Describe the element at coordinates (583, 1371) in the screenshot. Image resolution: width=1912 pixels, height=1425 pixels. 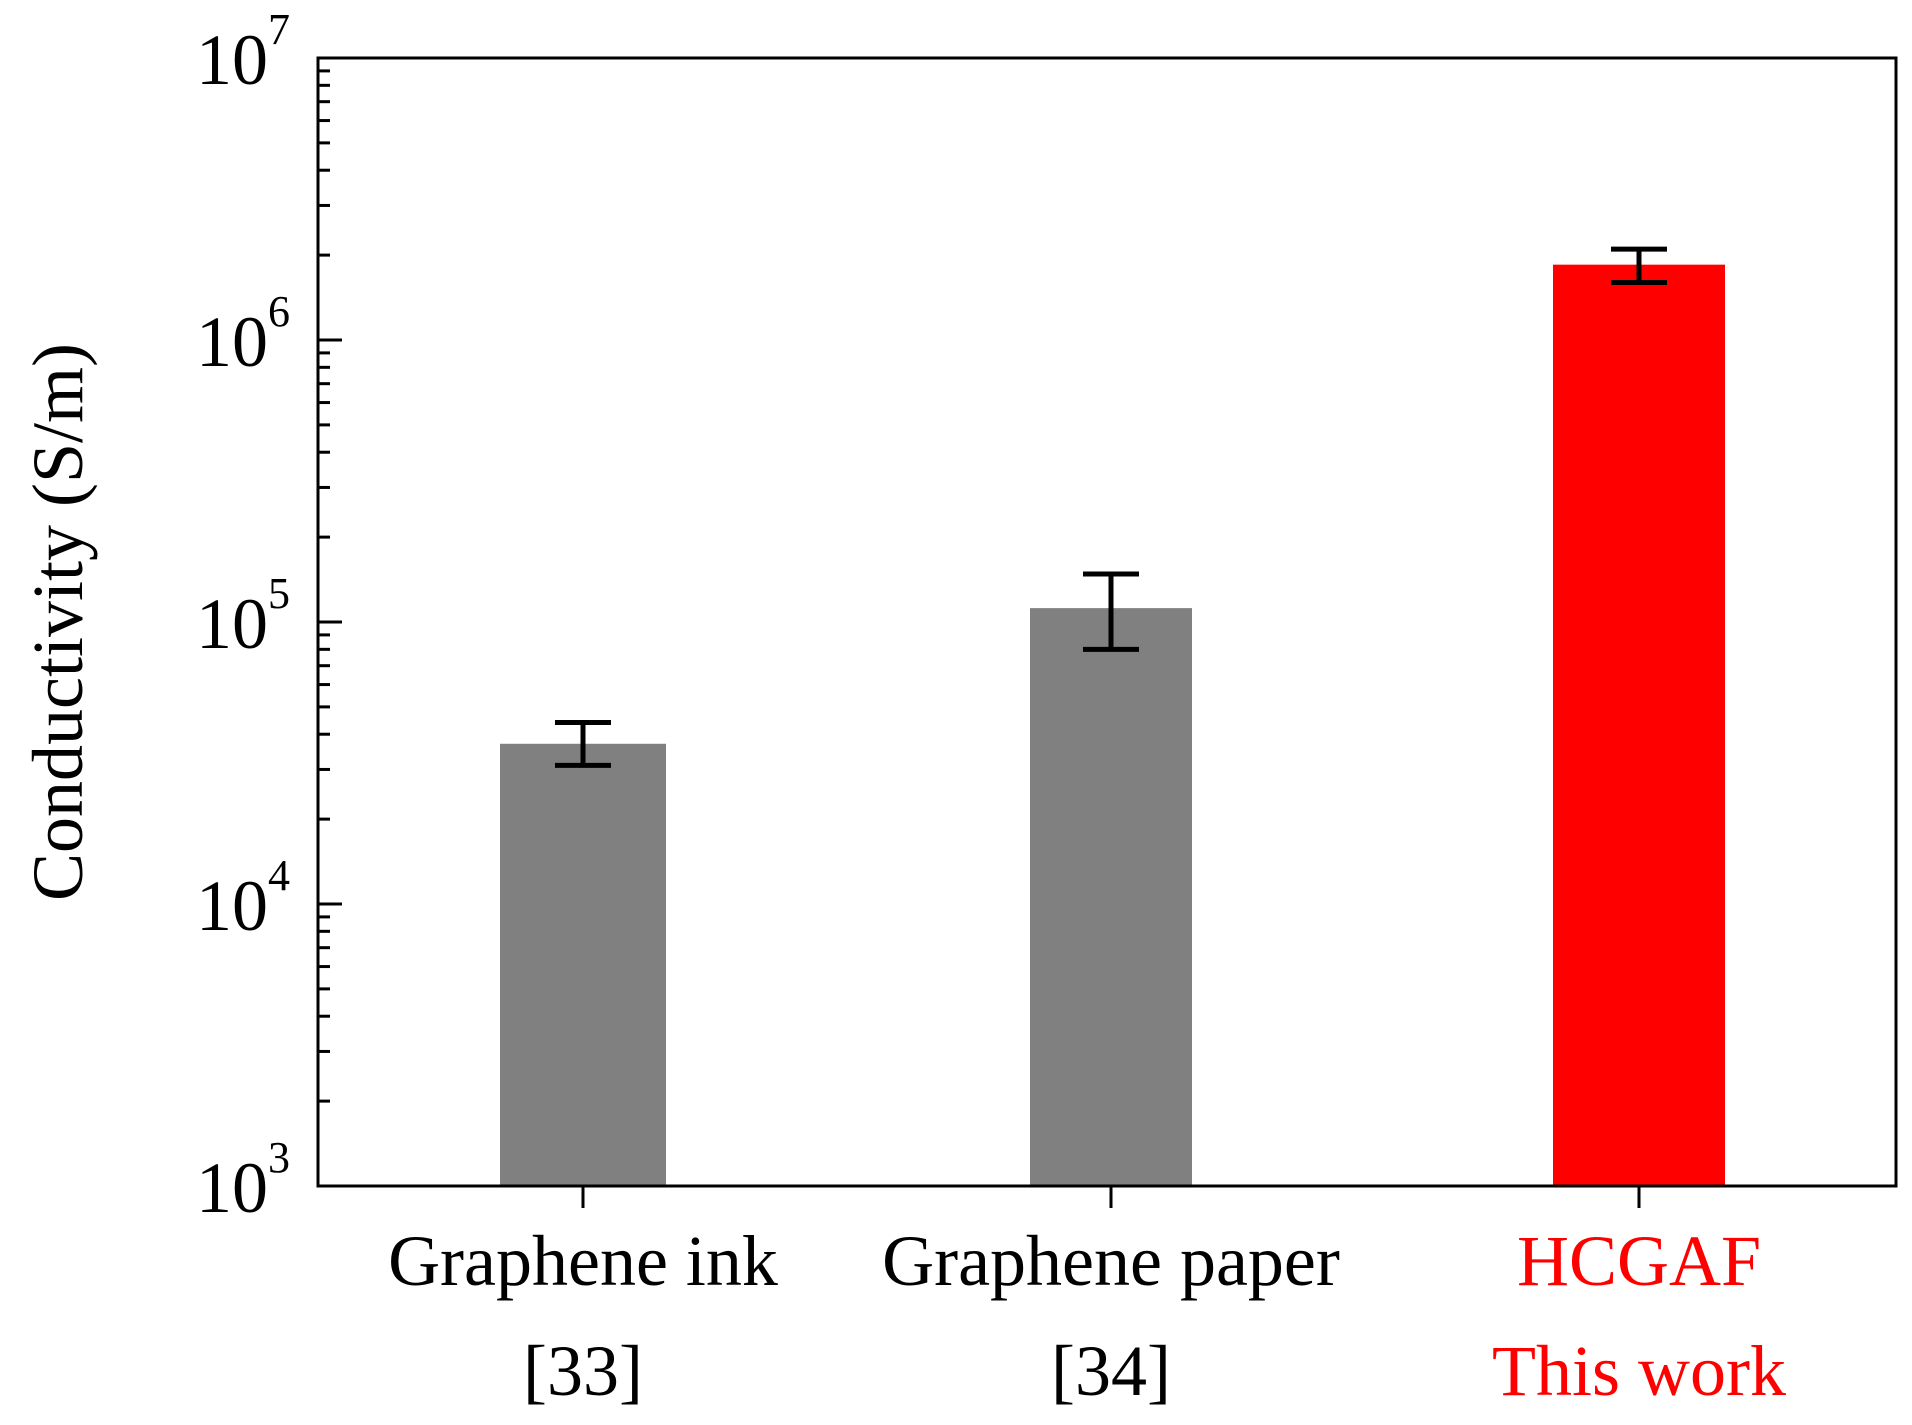
I see `x-tick-label-ref: [33]` at that location.